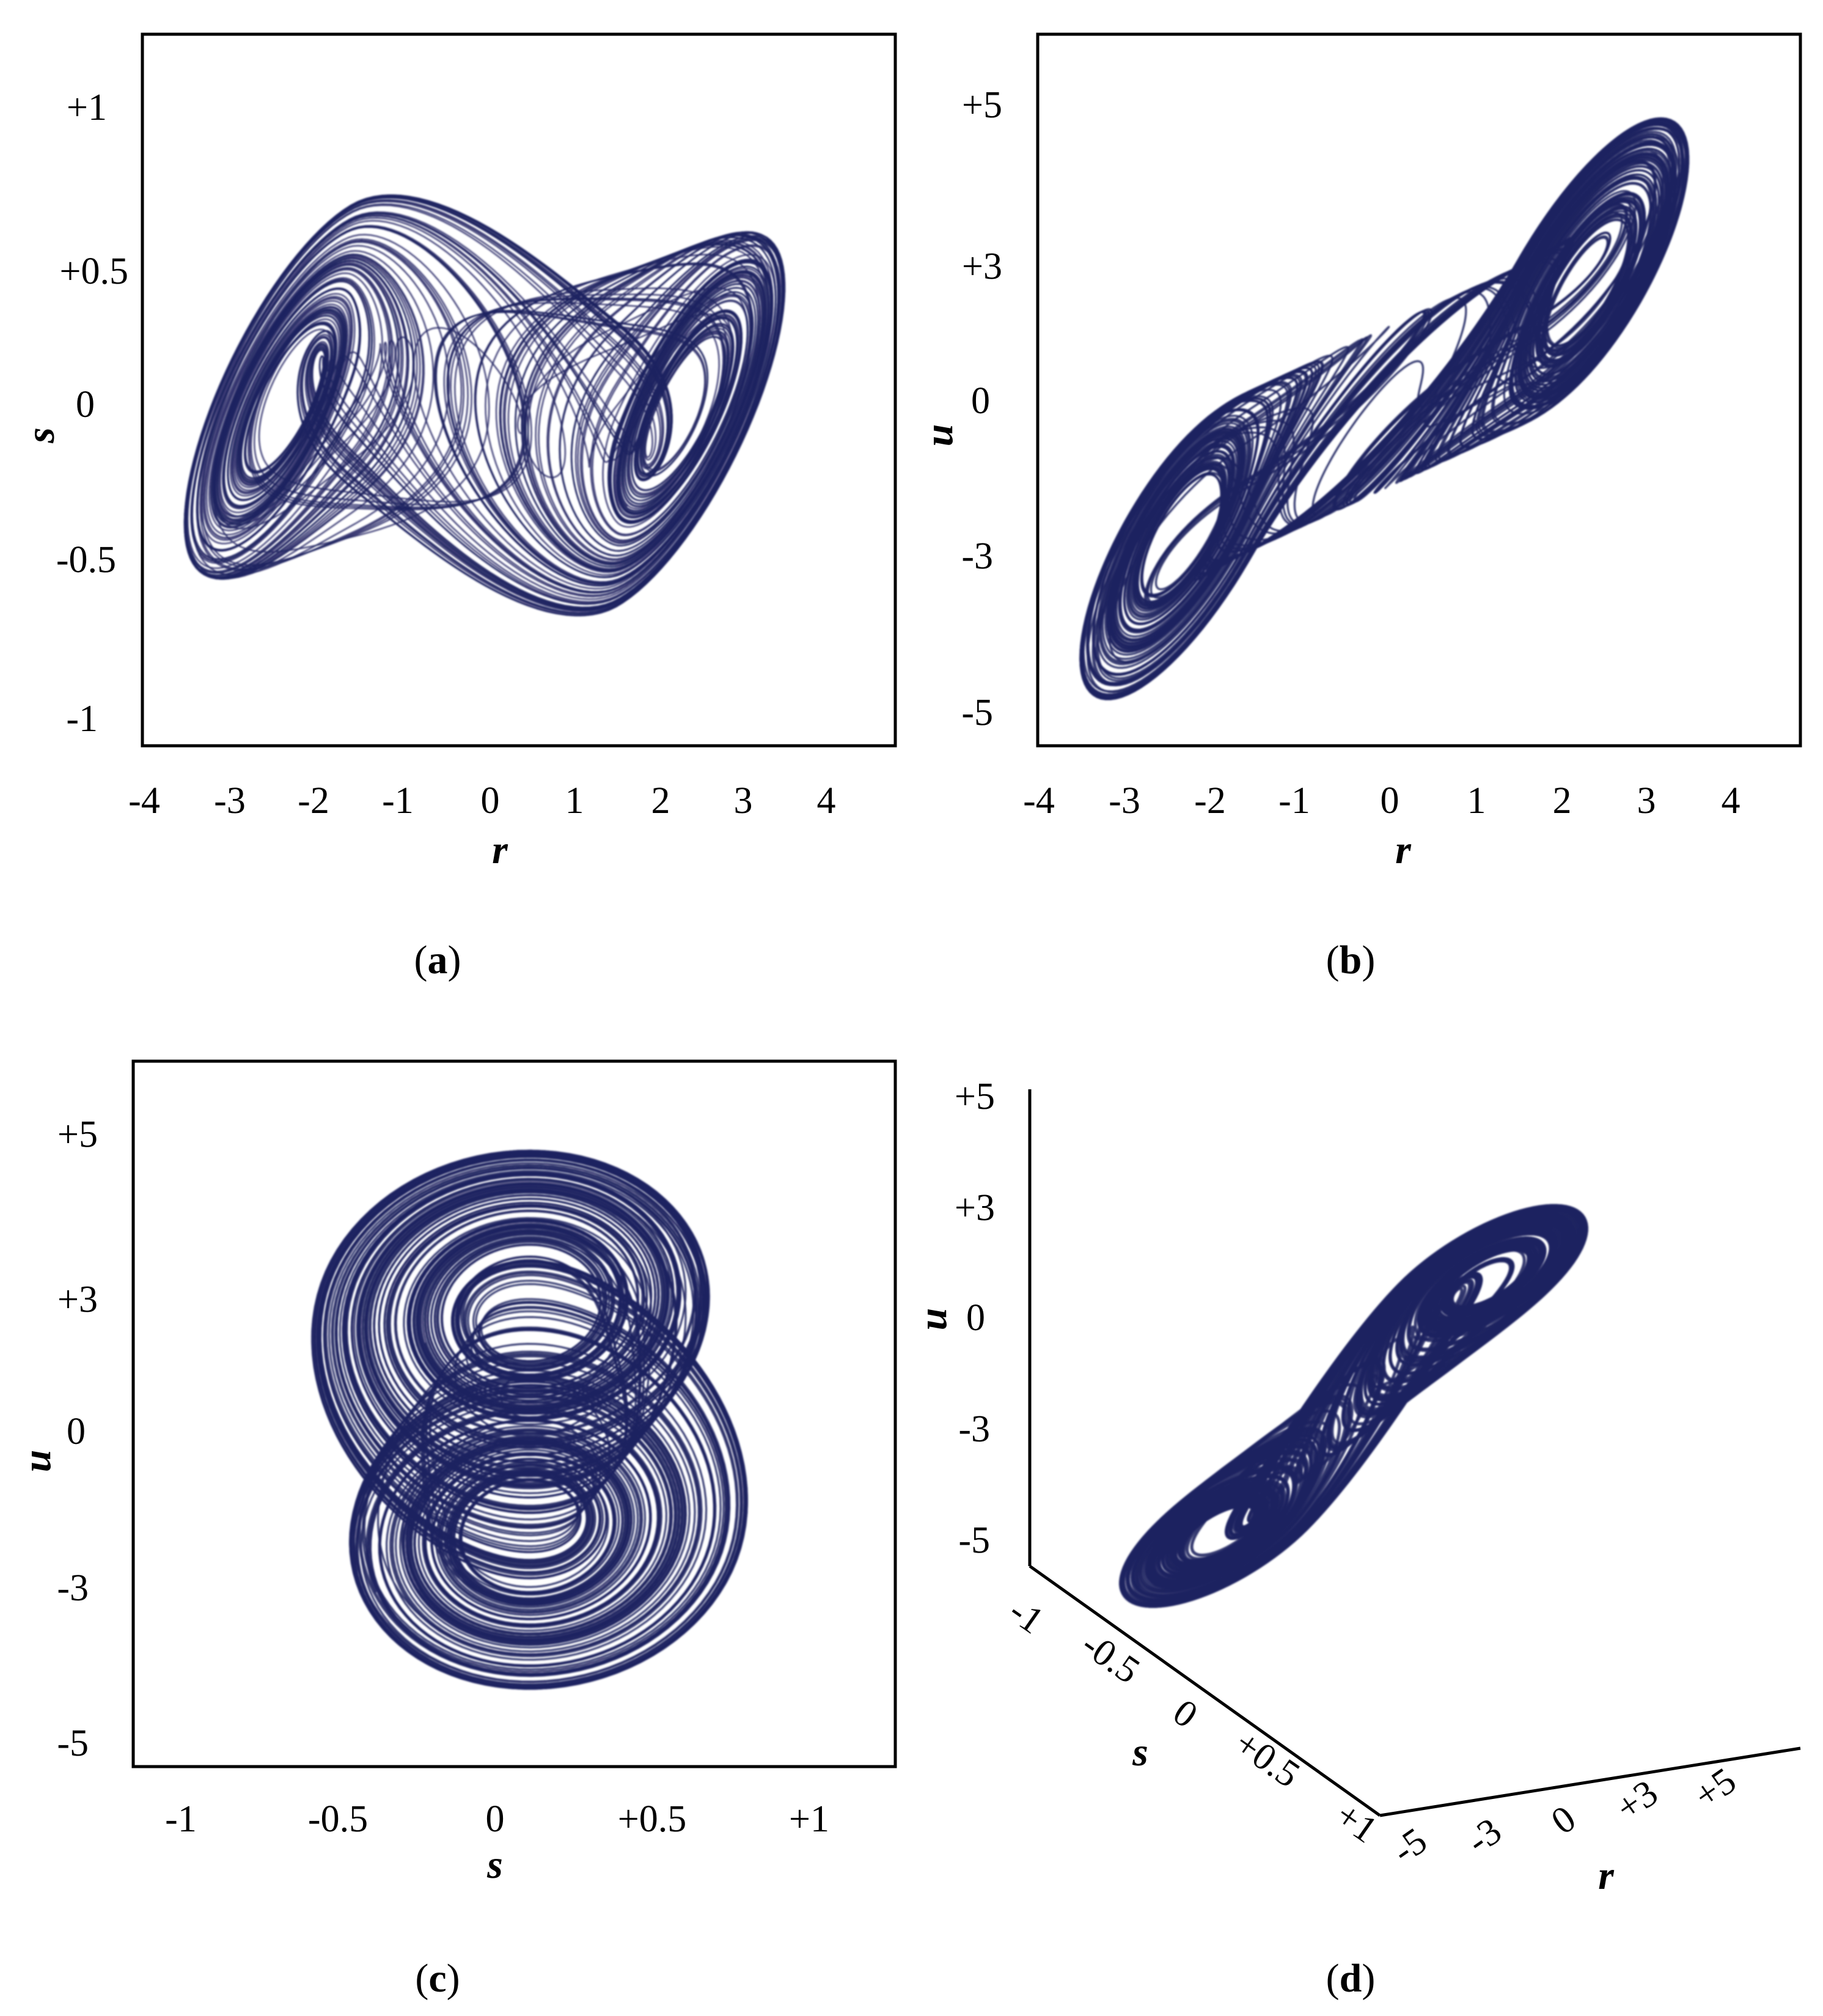 The width and height of the screenshot is (1823, 2016). What do you see at coordinates (1563, 801) in the screenshot?
I see `panel-b-xtick: 2` at bounding box center [1563, 801].